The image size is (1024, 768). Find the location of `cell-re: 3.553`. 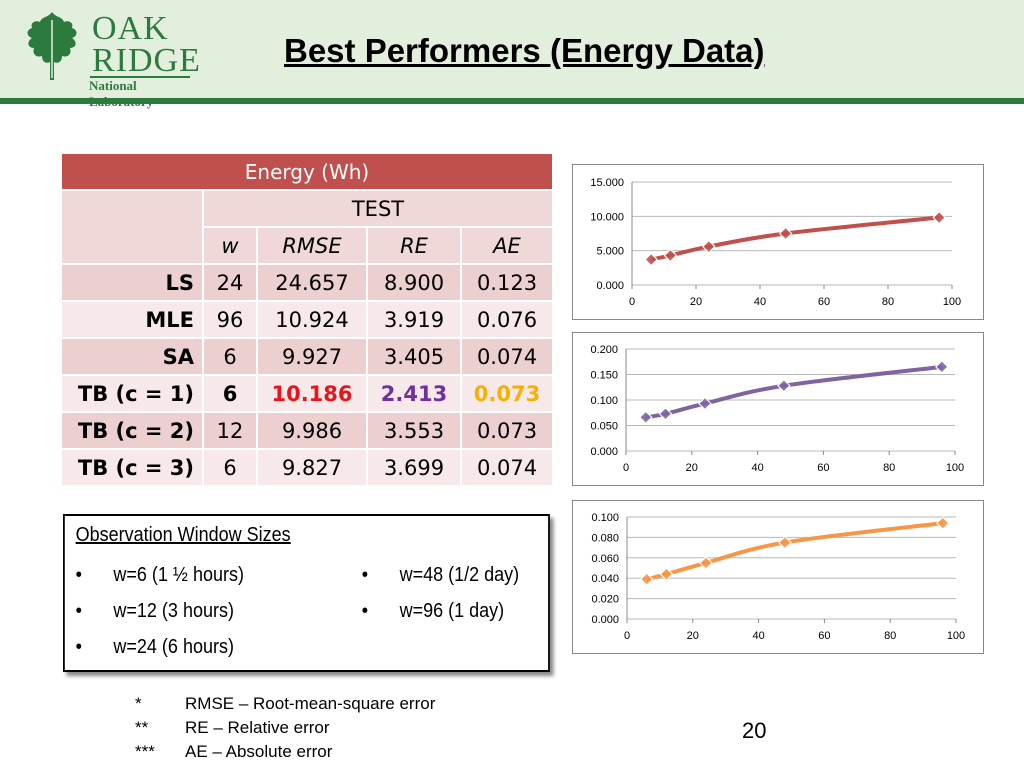

cell-re: 3.553 is located at coordinates (414, 430).